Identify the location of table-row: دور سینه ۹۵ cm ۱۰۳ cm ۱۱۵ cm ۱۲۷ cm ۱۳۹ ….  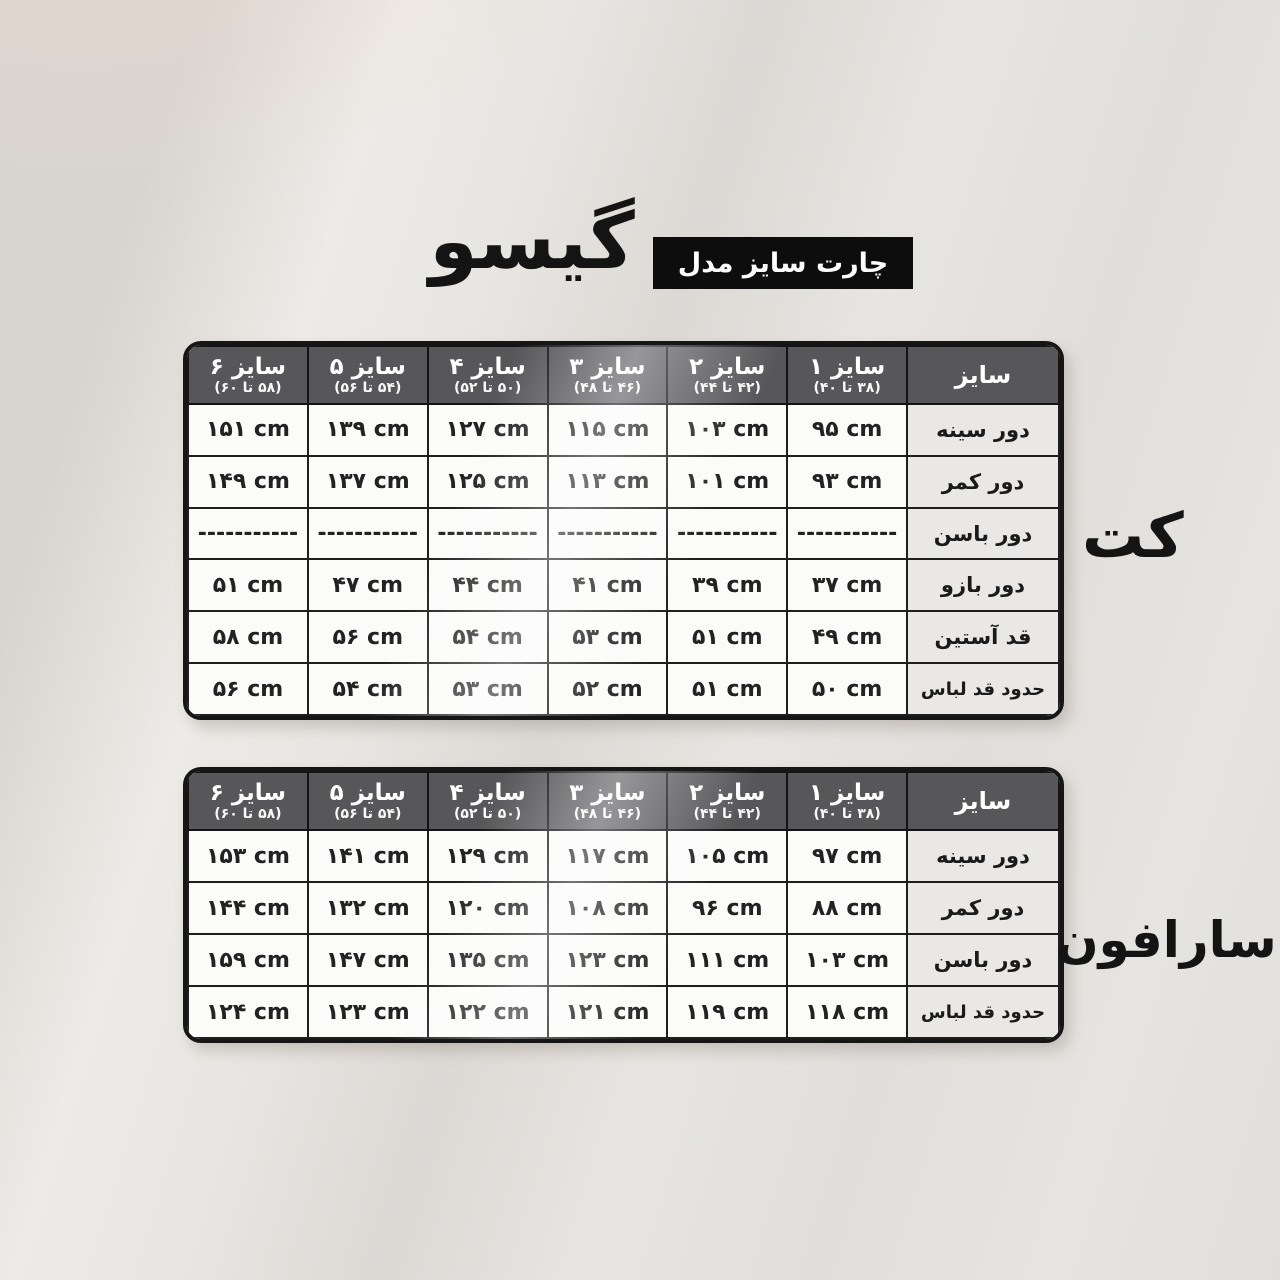
(623, 430).